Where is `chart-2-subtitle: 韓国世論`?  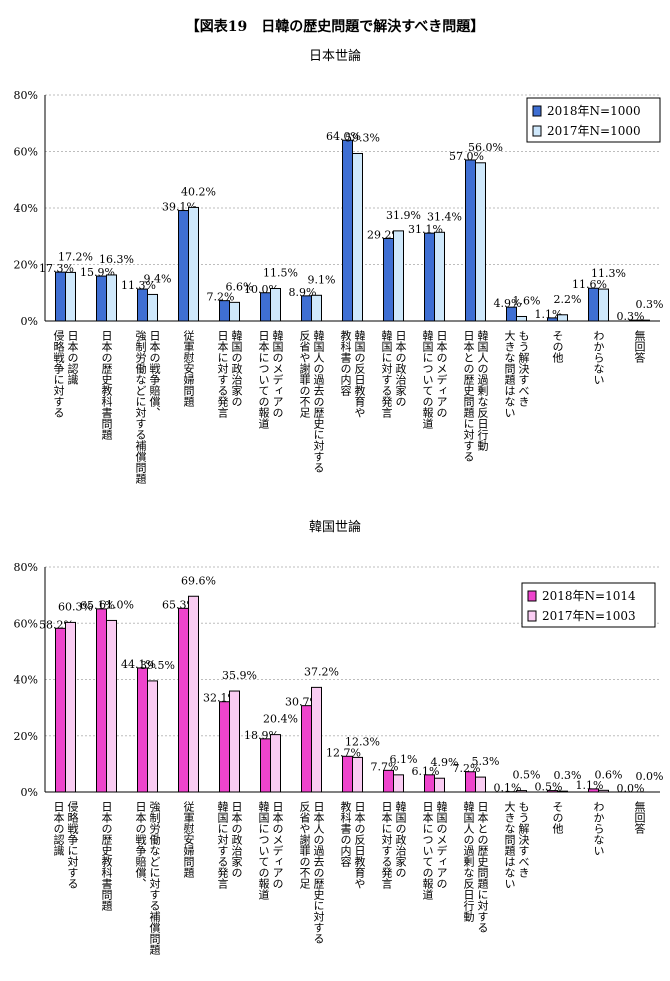
chart-2-subtitle: 韓国世論 is located at coordinates (335, 527).